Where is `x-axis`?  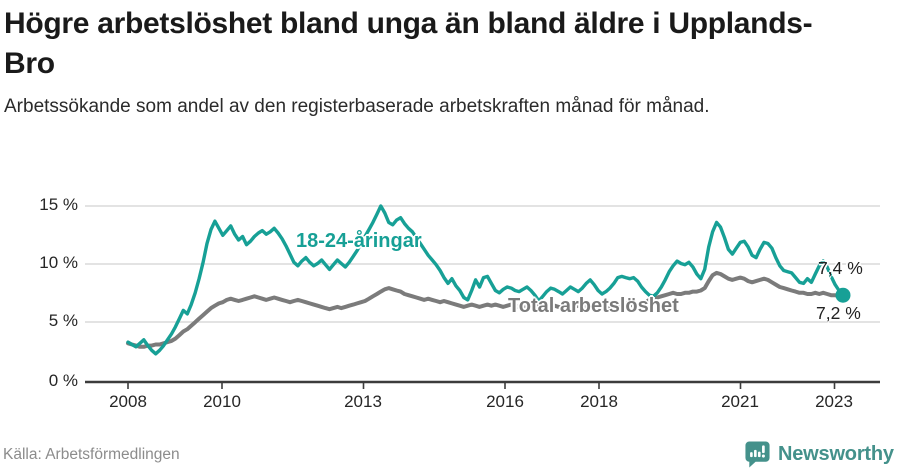
x-axis is located at coordinates (482, 384).